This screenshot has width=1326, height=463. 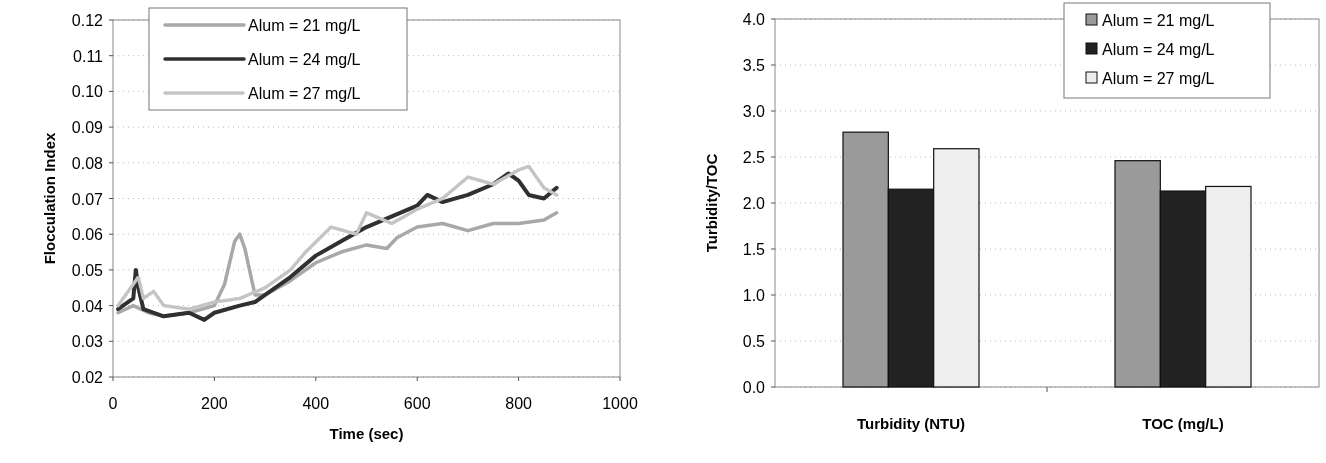 I want to click on y-tick-label: 3.0, so click(x=754, y=111).